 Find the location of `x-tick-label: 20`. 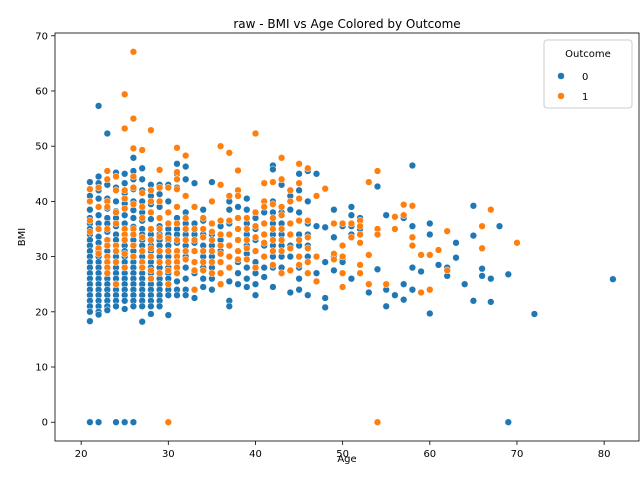

x-tick-label: 20 is located at coordinates (81, 454).